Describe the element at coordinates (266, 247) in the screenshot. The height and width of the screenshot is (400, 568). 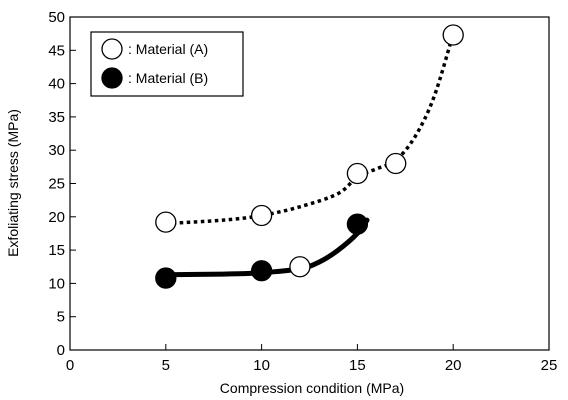
I see `trend-line-material-b` at that location.